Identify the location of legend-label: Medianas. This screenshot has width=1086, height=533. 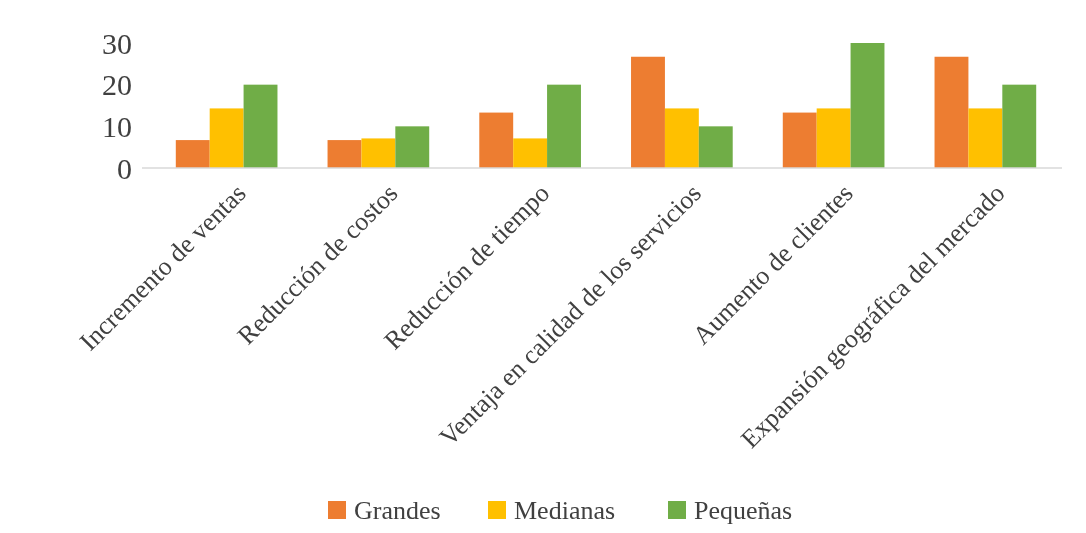
(565, 511).